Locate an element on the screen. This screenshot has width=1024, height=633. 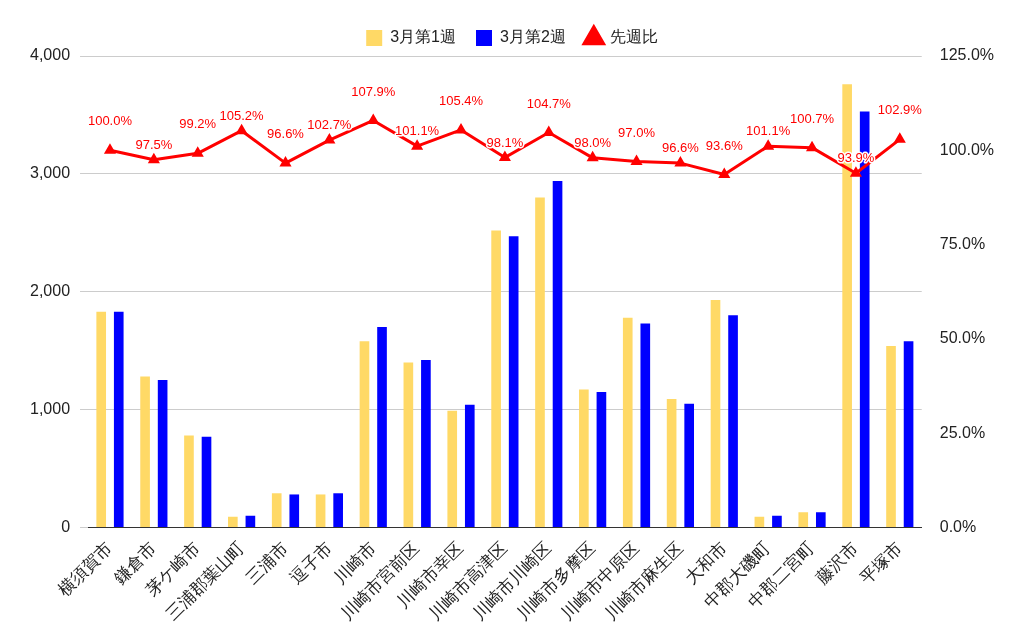
data-label: 98.1% is located at coordinates (505, 142).